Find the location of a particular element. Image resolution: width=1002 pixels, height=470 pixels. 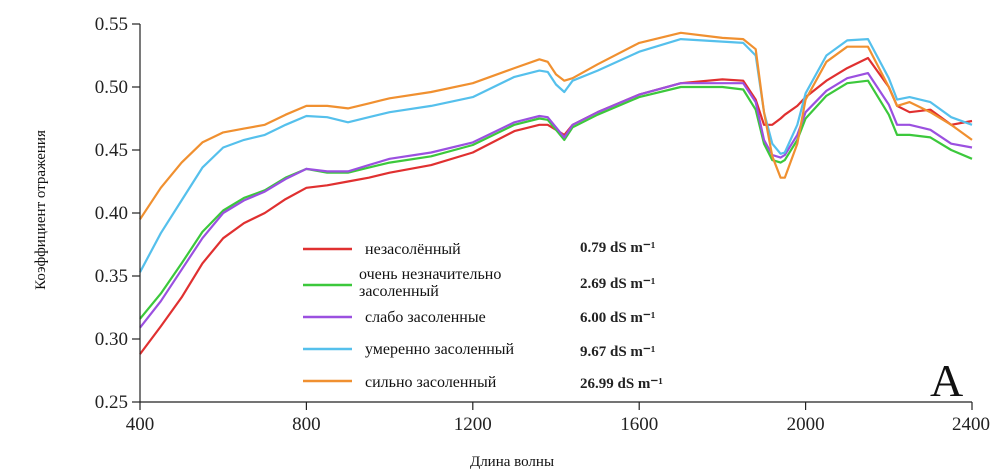

legend-box is located at coordinates (501, 316).